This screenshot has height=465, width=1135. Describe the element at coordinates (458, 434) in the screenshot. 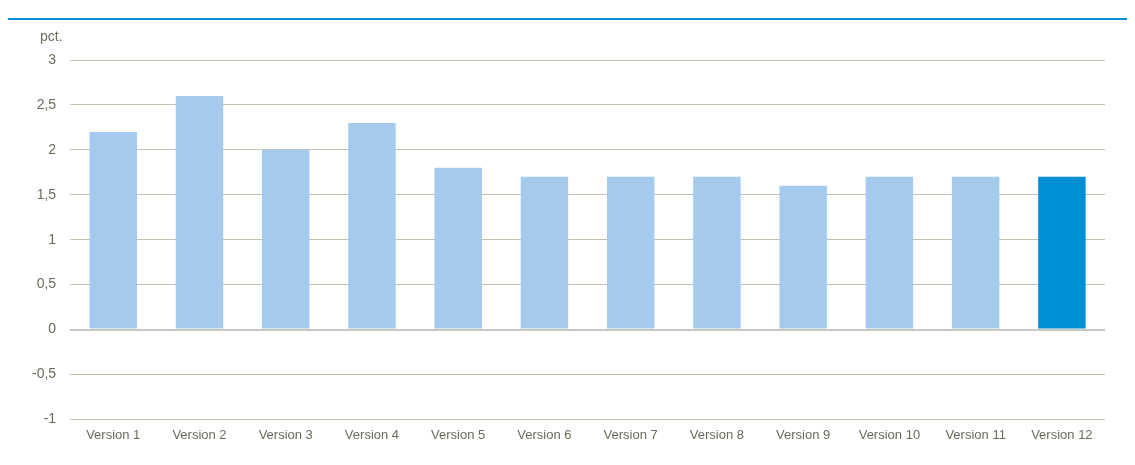

I see `x-tick-label: Version 5` at that location.